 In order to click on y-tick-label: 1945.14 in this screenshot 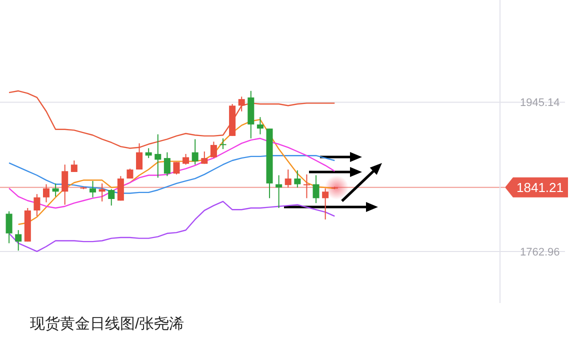, I will do `click(540, 103)`.